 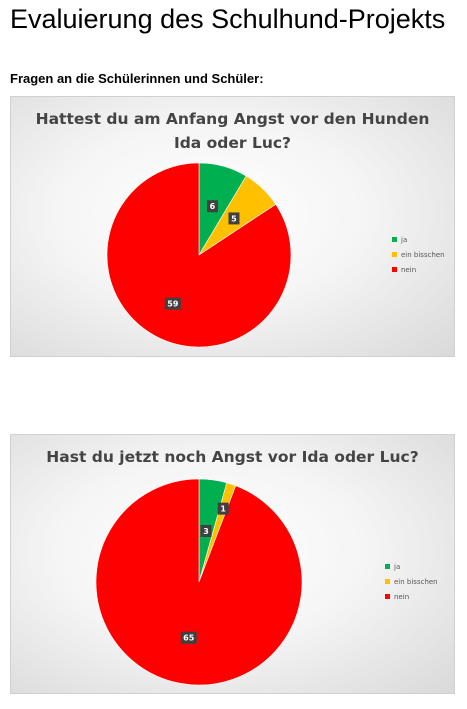 I want to click on data-label-nein: 59, so click(x=172, y=303).